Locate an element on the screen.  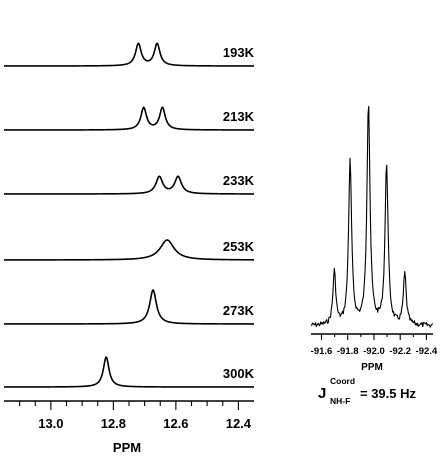
fluorine-spectrum-trace is located at coordinates (371, 216).